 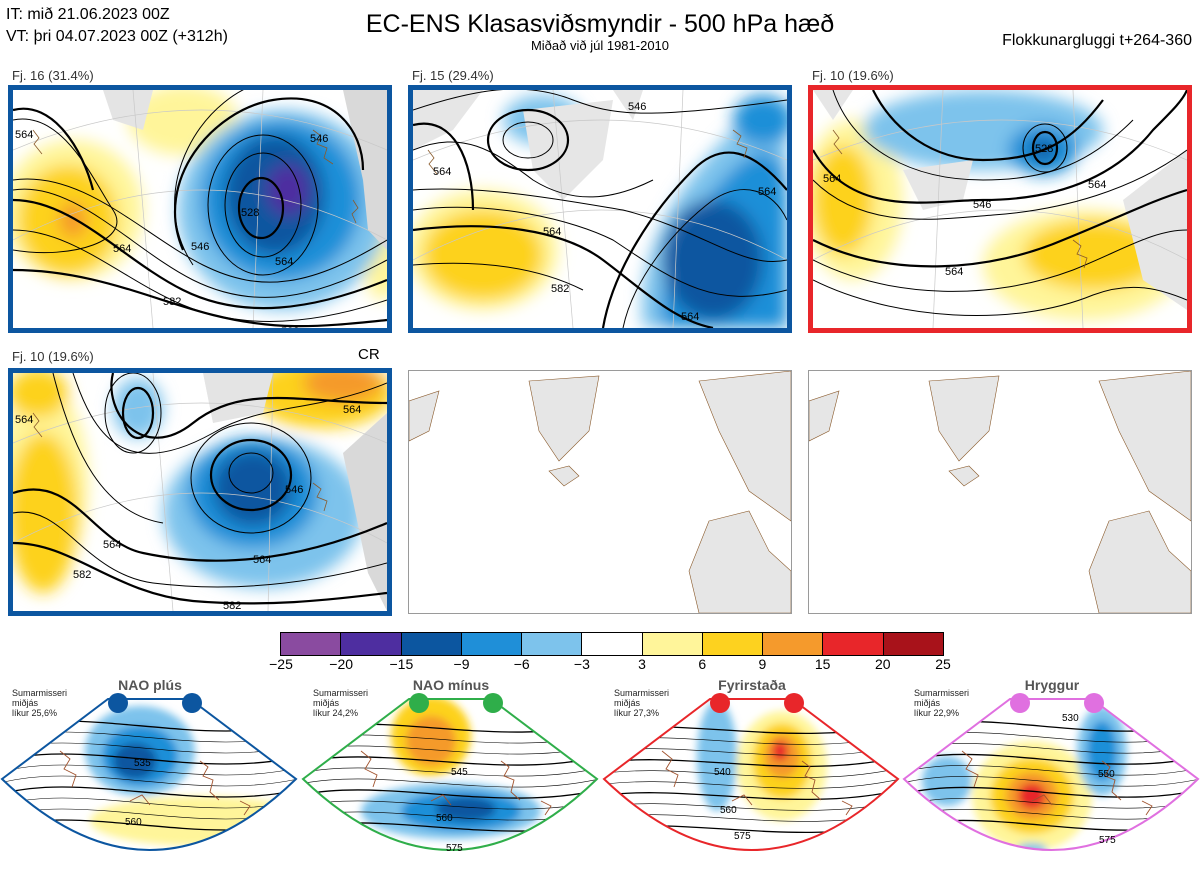 I want to click on regime-note: Sumarmisseri miðjás líkur 24,2%, so click(x=340, y=703).